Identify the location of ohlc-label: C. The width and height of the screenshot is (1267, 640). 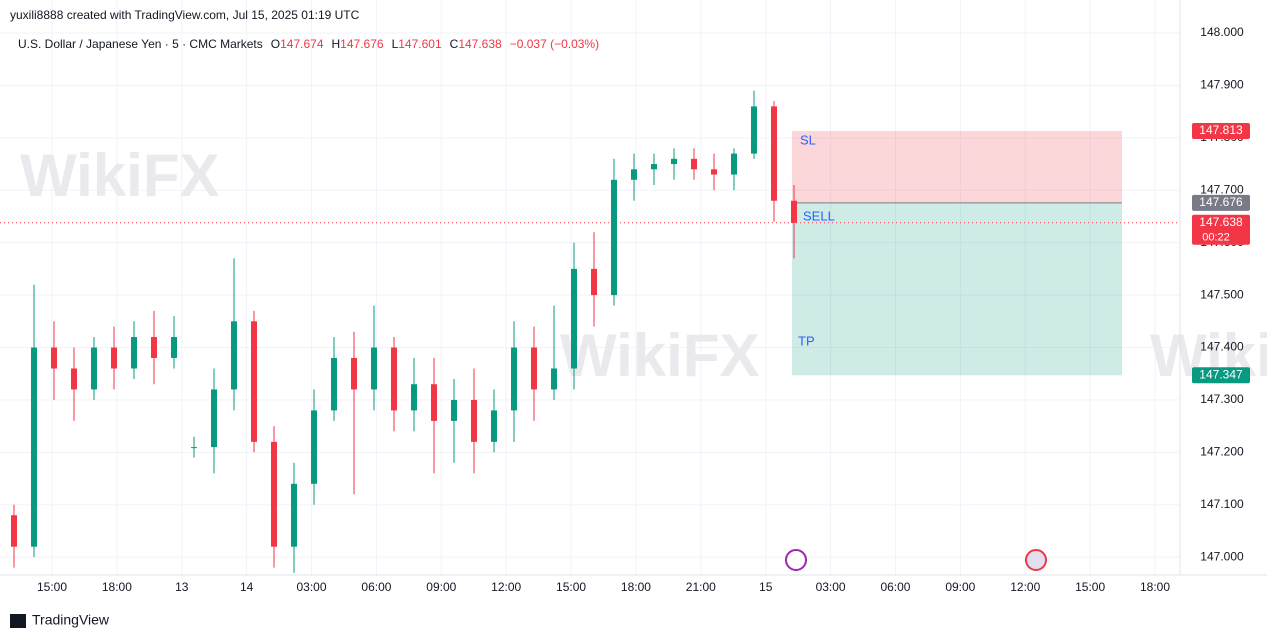
(454, 44).